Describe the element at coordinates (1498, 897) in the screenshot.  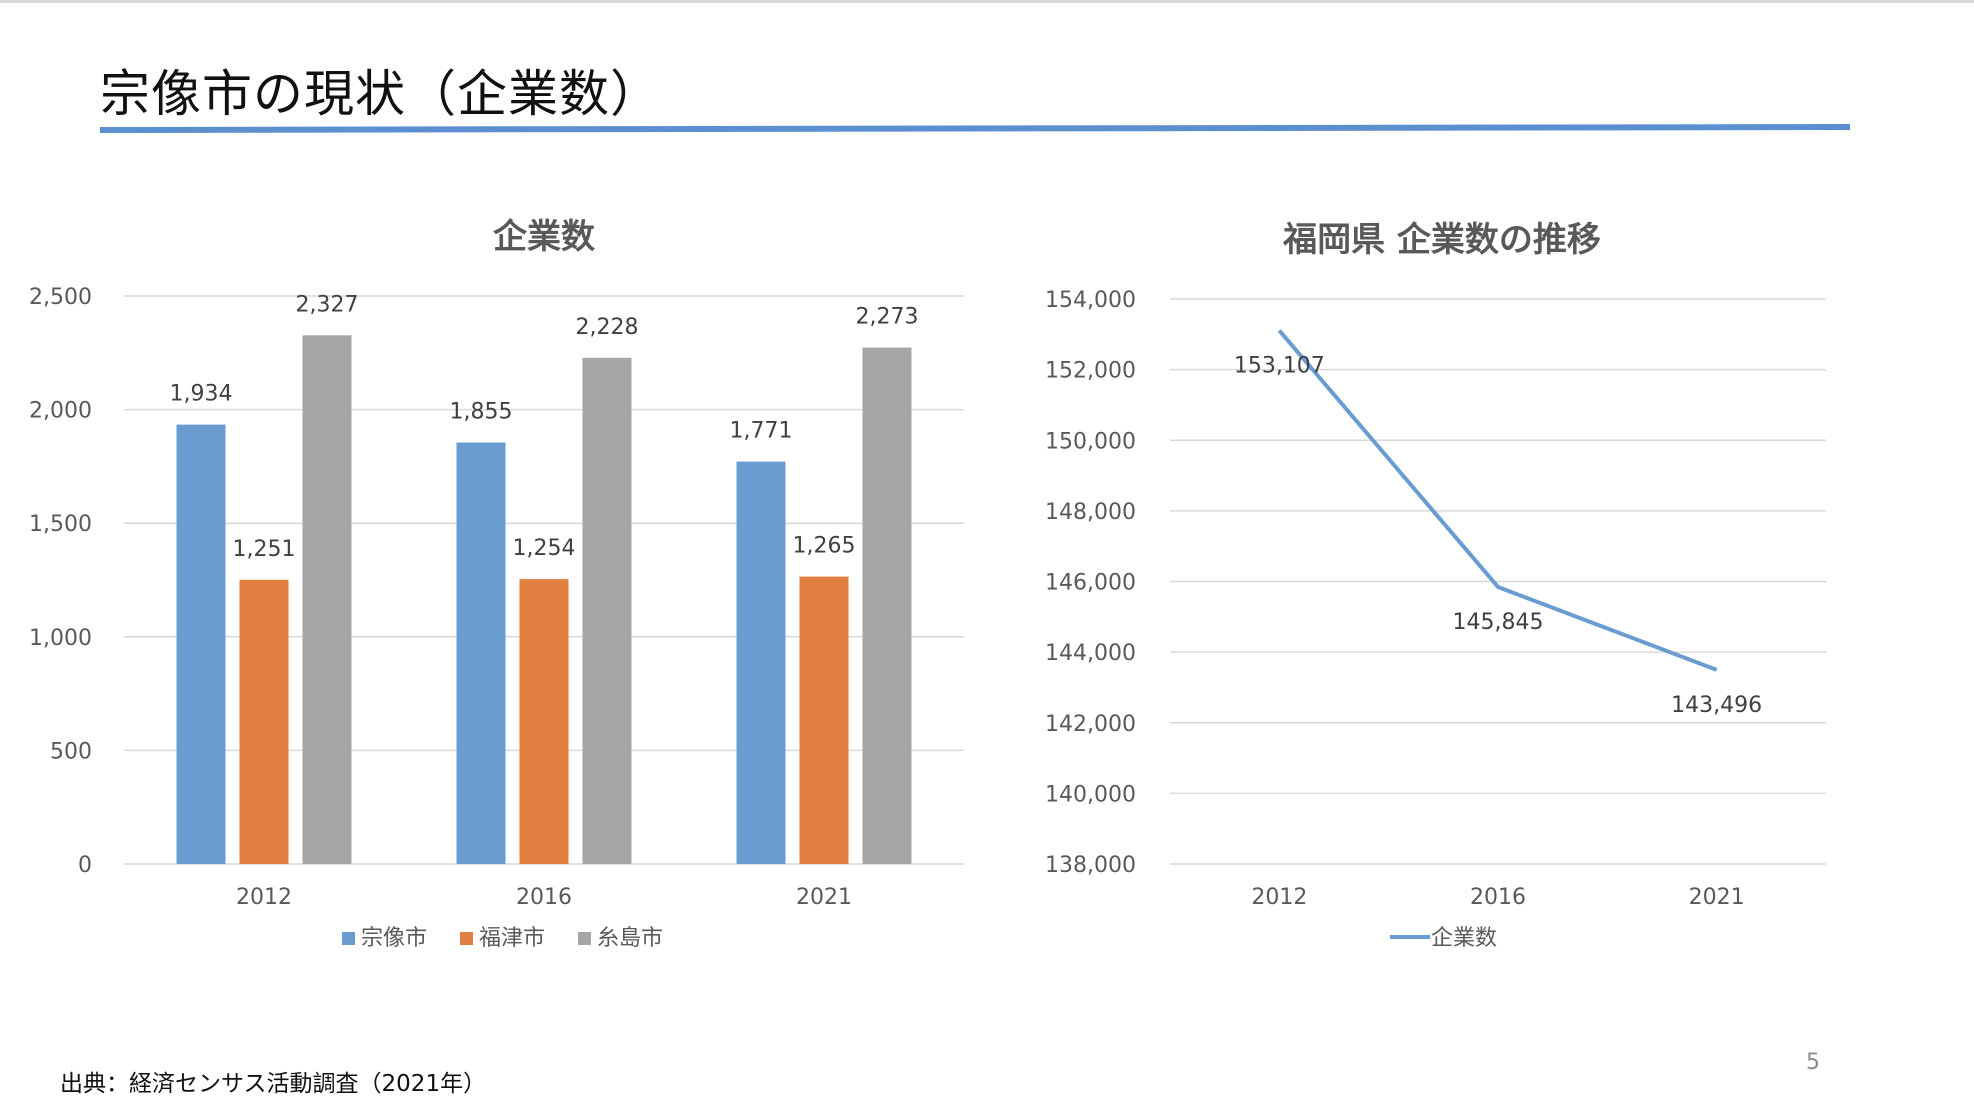
I see `line-x-tick-label: 2016` at that location.